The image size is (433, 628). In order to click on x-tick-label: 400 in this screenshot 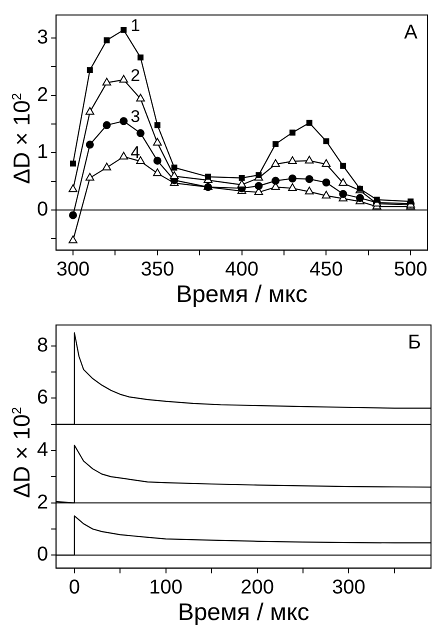, I will do `click(241, 269)`.